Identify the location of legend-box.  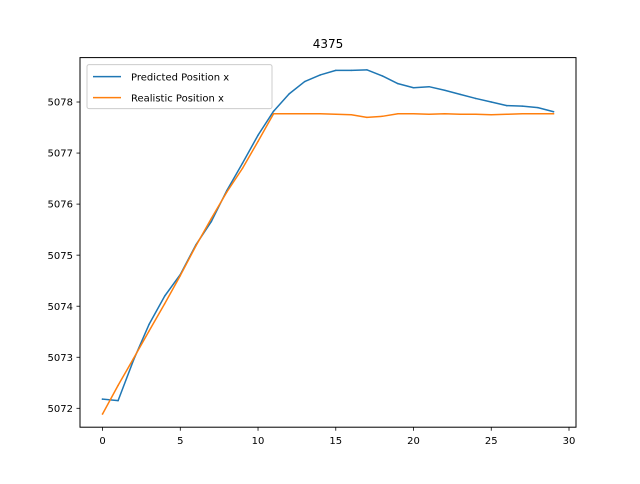
(179, 87).